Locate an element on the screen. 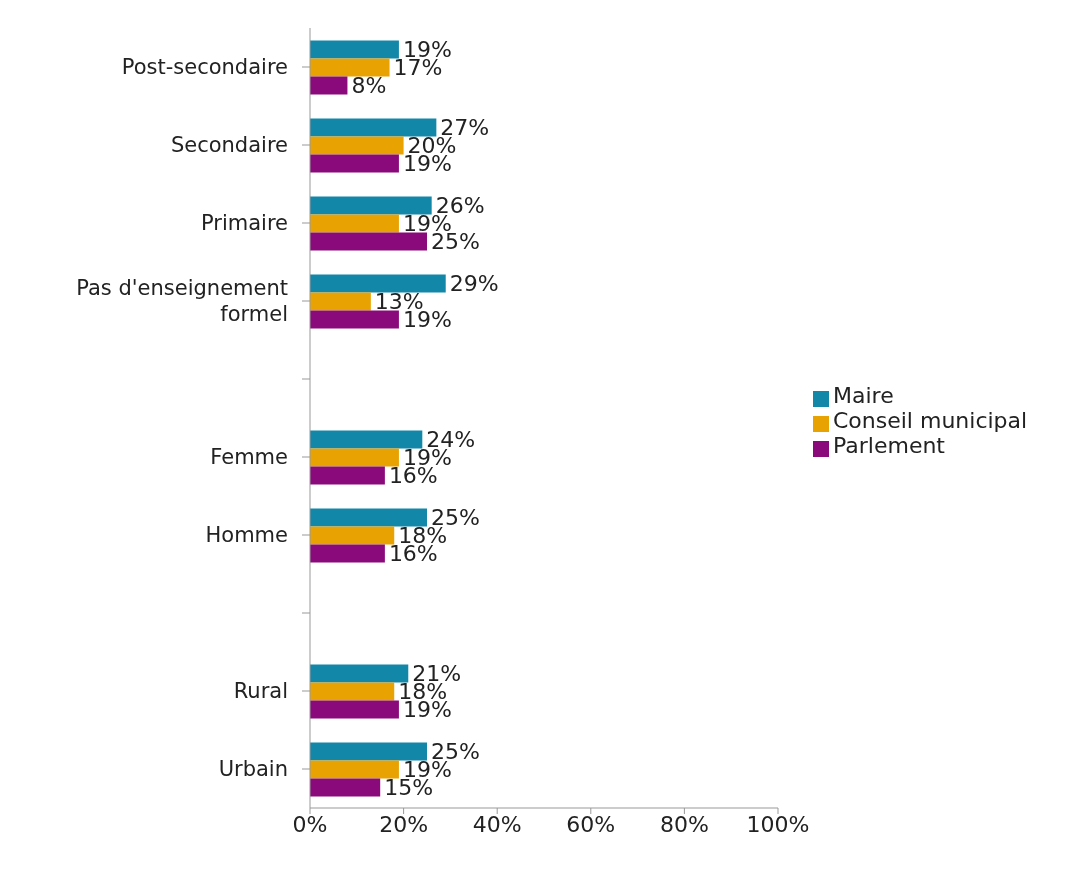  y-tick-label: Urbain is located at coordinates (253, 769).